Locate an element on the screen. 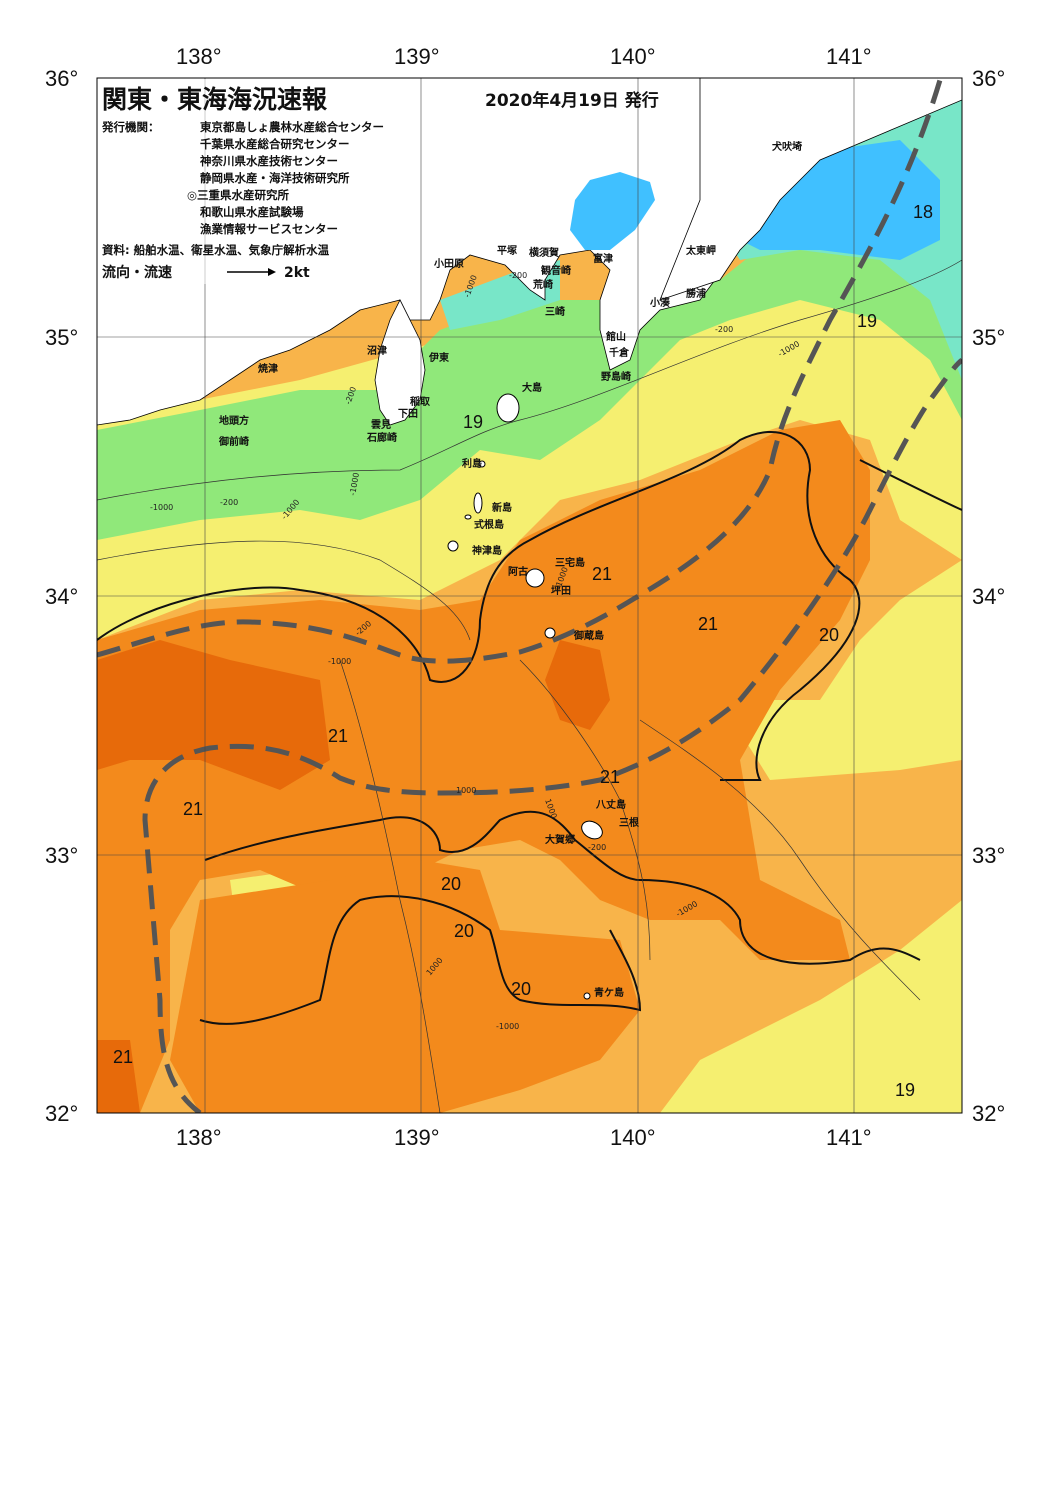 This screenshot has width=1064, height=1503. place-numazu: 沼津 is located at coordinates (377, 350).